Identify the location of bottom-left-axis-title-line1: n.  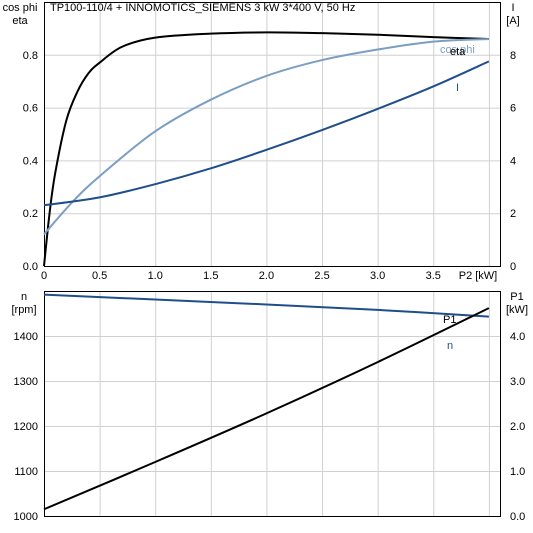
(24, 297).